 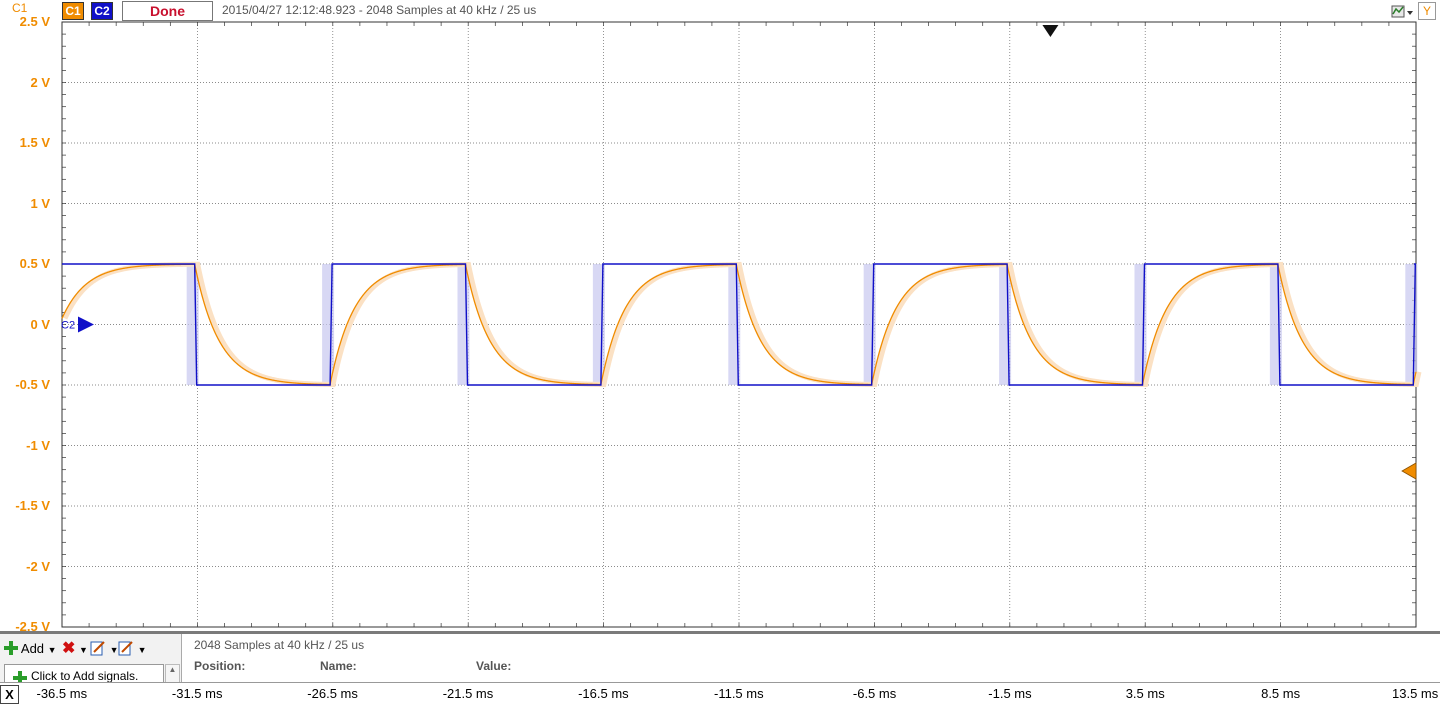 I want to click on x-tick-label: -16.5 ms, so click(x=603, y=693).